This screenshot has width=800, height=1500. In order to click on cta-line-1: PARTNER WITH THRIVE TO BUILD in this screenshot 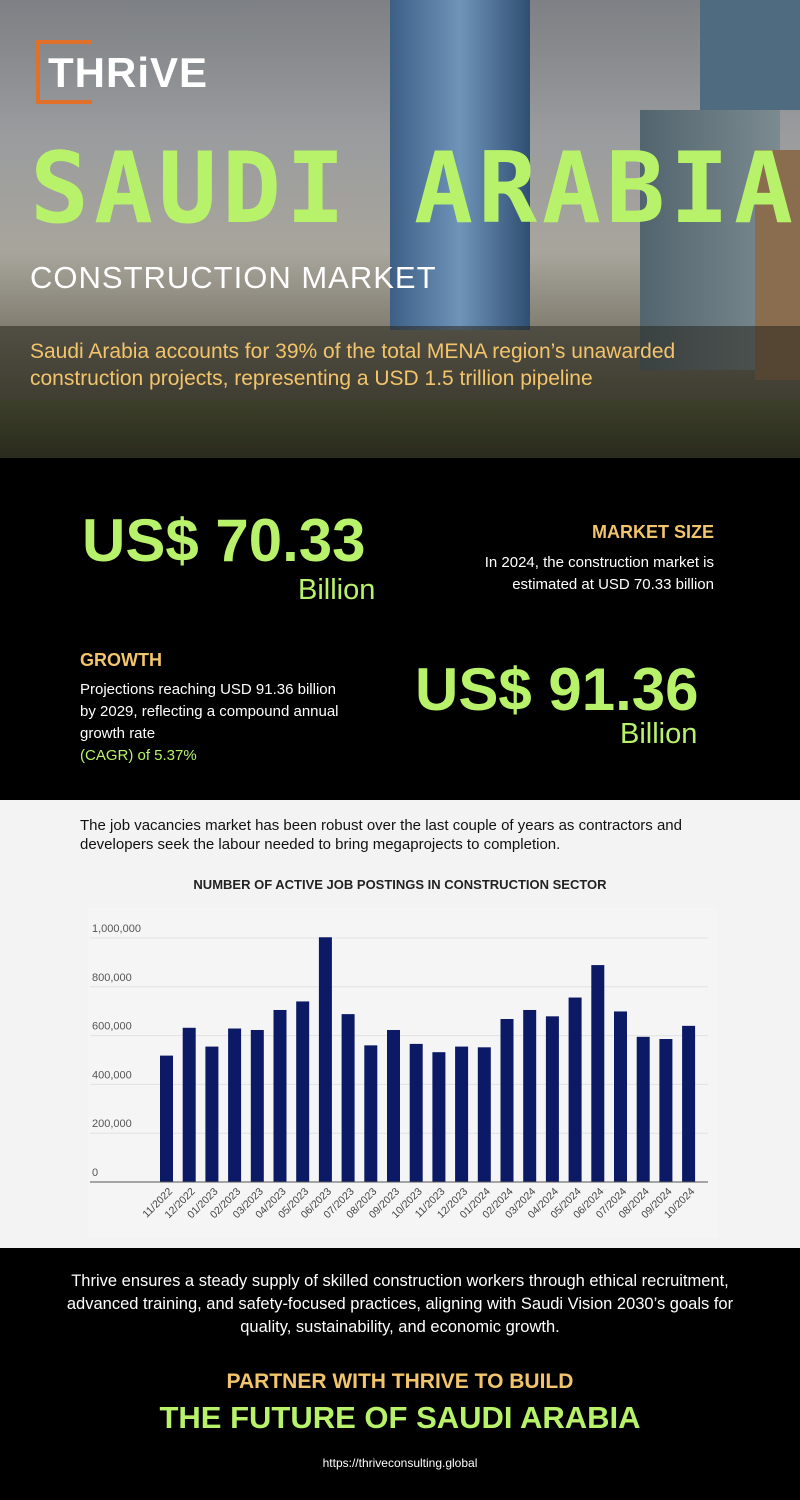, I will do `click(400, 1381)`.